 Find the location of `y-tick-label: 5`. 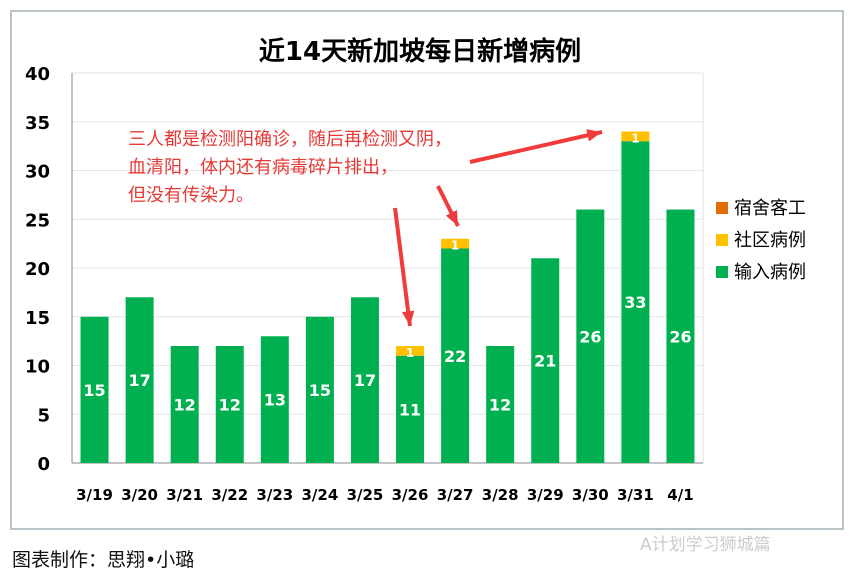

y-tick-label: 5 is located at coordinates (43, 415).